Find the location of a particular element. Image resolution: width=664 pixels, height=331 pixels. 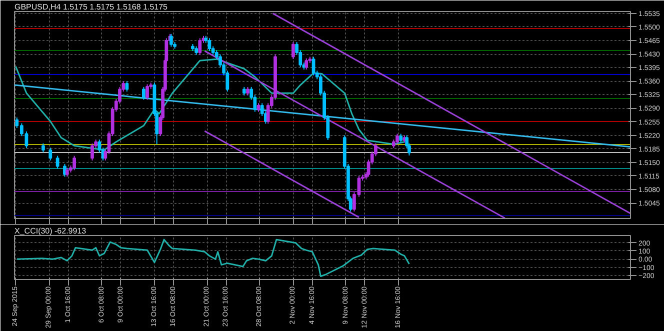

chart-title: X_CCI(30) -62.9913 is located at coordinates (50, 231).